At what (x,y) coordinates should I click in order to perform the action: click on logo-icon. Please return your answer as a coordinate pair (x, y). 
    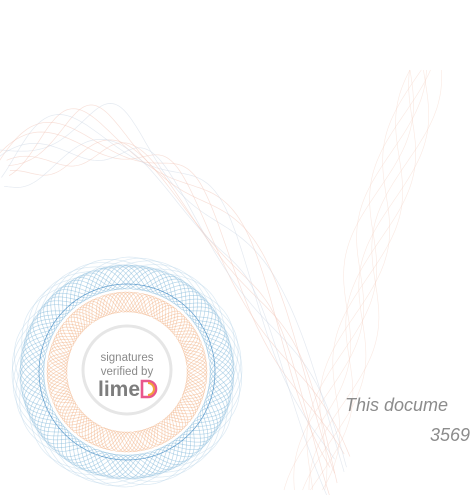
    Looking at the image, I should click on (149, 389).